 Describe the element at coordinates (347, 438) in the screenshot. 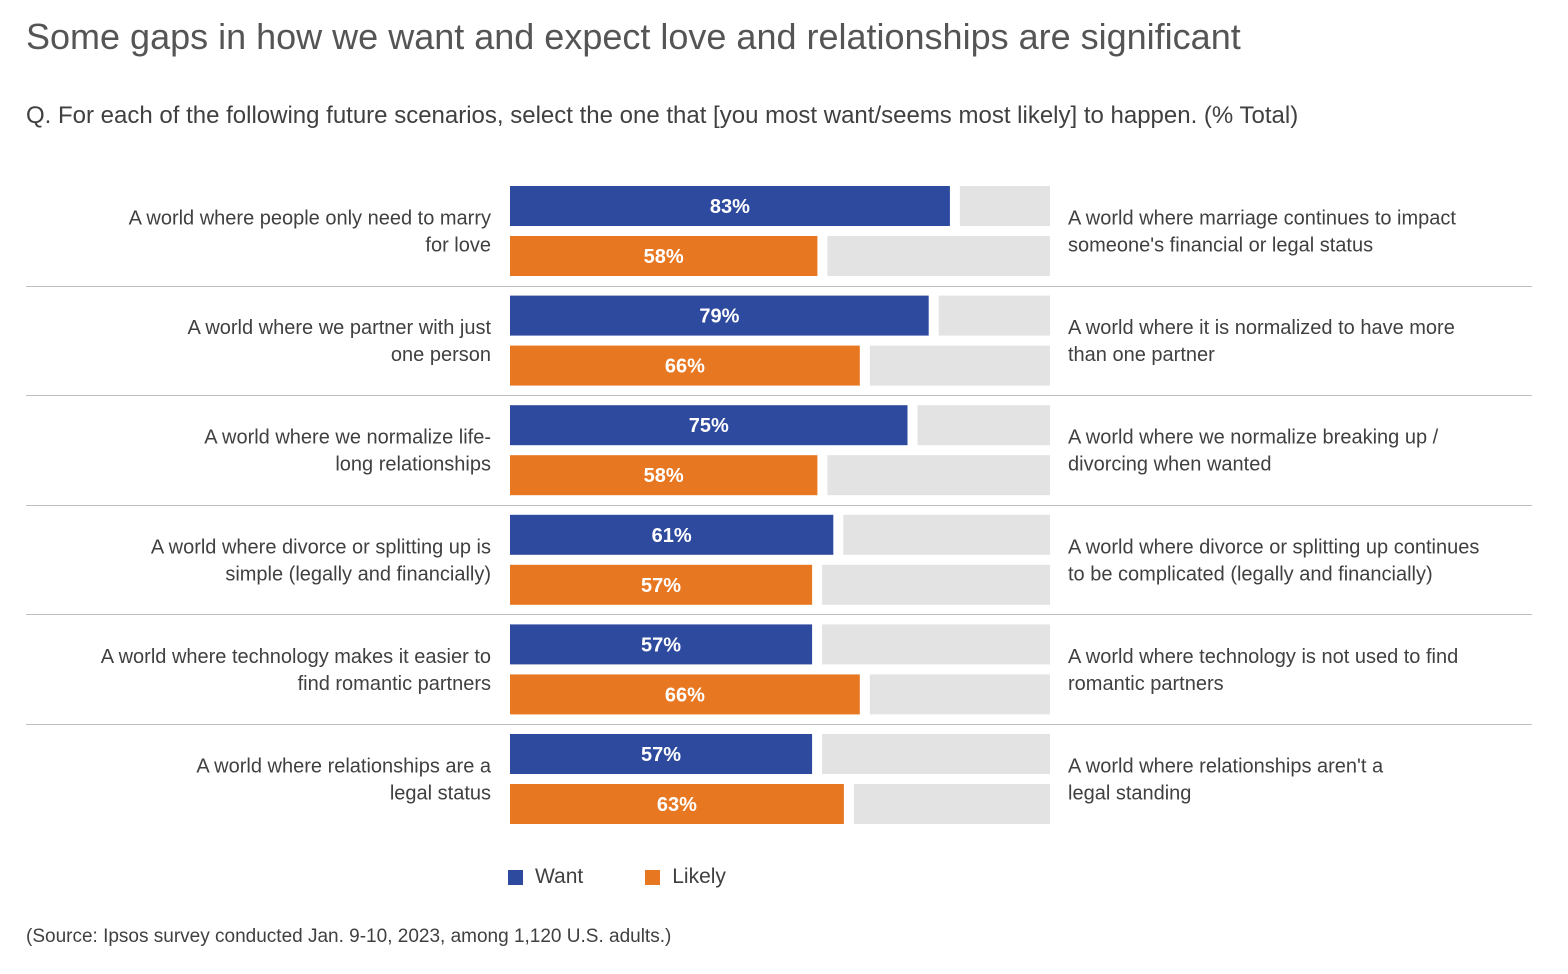

I see `category-label-line: A world where we normalize life-` at that location.